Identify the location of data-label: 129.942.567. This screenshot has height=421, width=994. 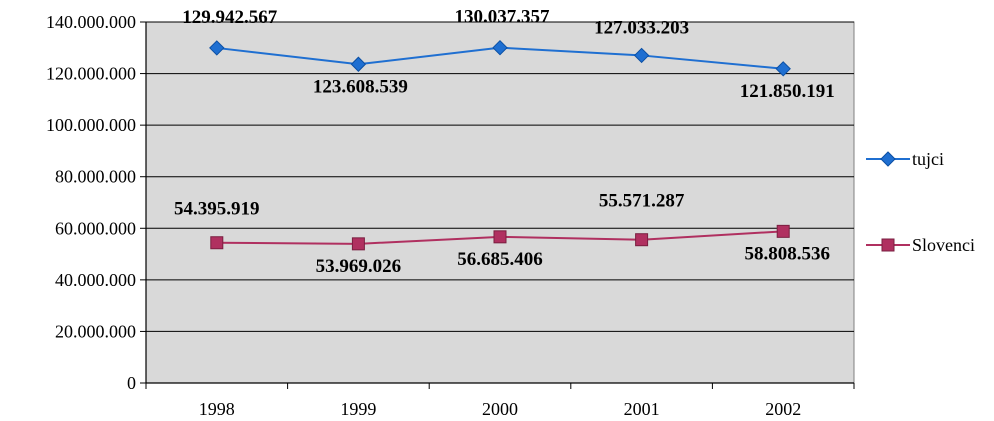
(230, 17).